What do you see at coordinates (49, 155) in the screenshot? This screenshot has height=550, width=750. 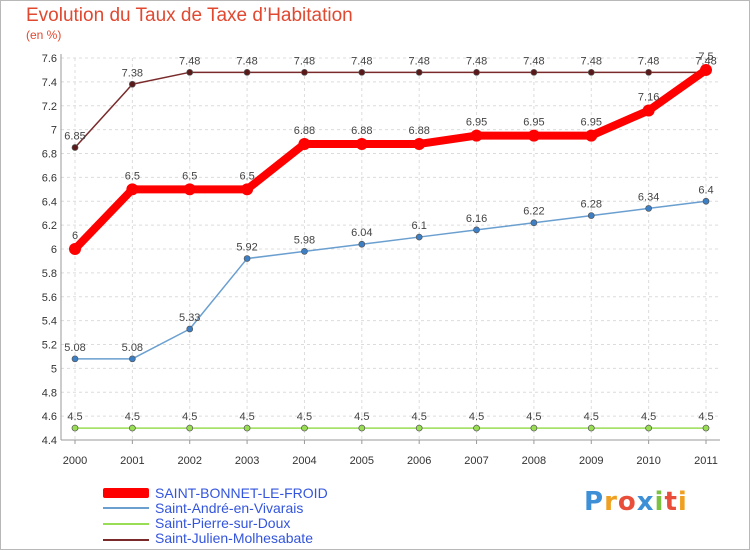 I see `y-tick-label: 6.8` at bounding box center [49, 155].